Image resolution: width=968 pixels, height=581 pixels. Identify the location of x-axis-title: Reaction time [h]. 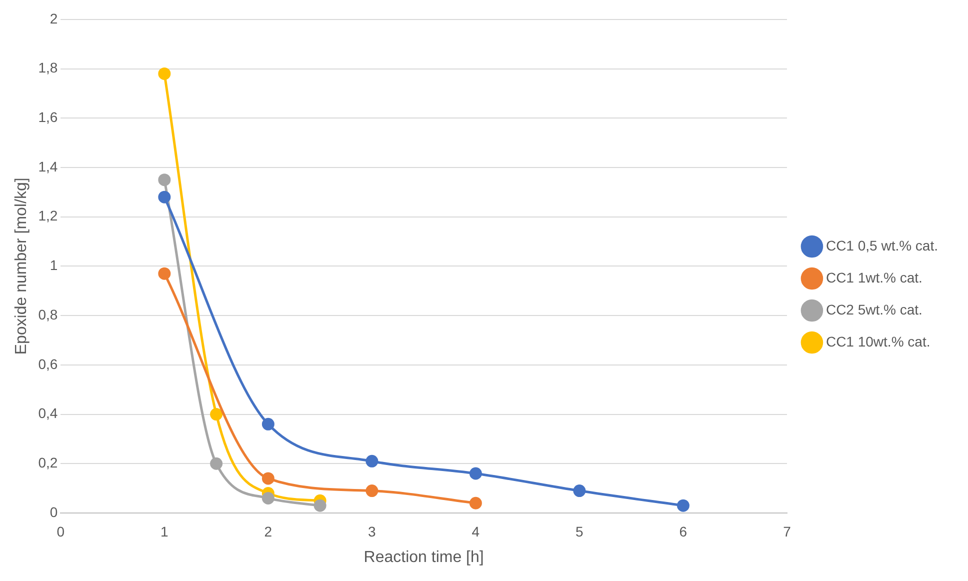
(424, 557).